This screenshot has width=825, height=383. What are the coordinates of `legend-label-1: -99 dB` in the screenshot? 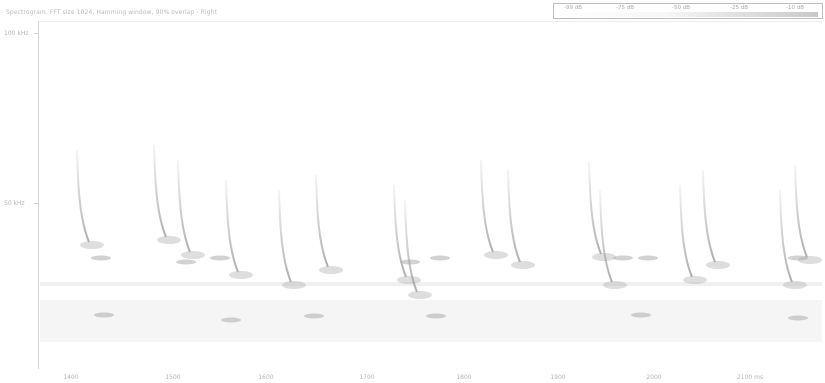 It's located at (573, 8).